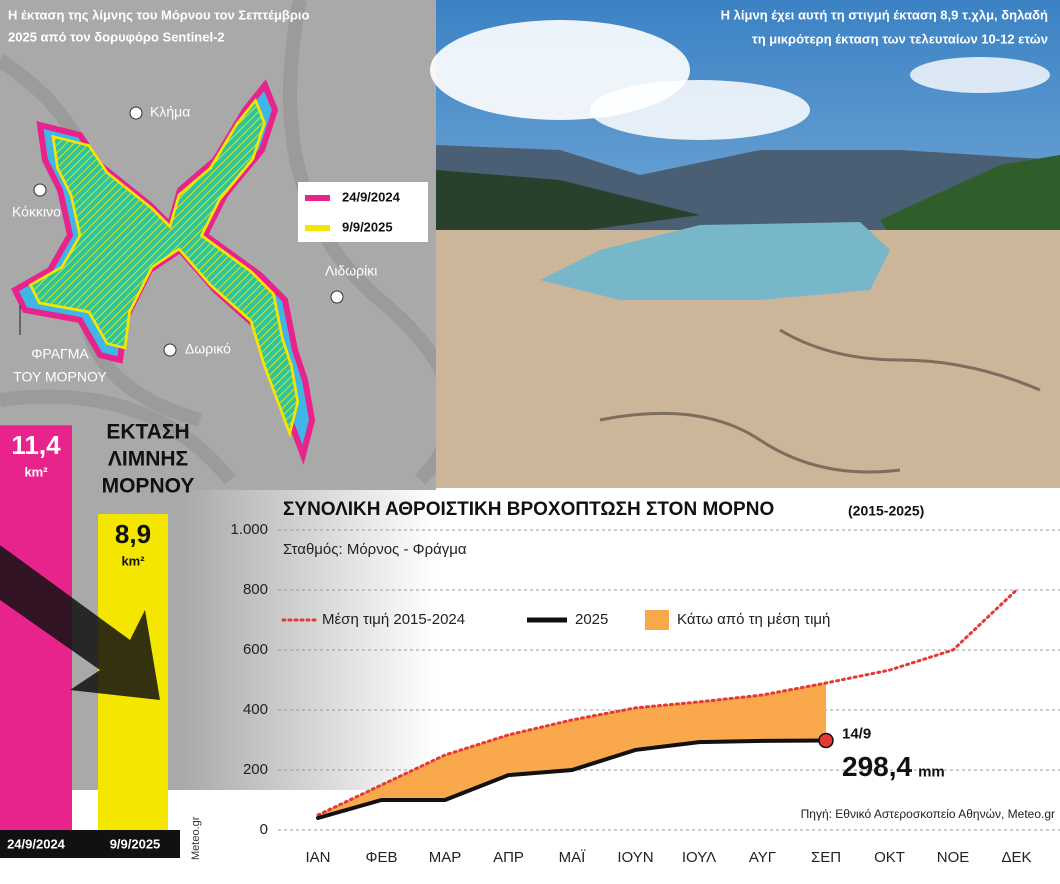  Describe the element at coordinates (371, 196) in the screenshot. I see `legend-label: 24/9/2024` at that location.